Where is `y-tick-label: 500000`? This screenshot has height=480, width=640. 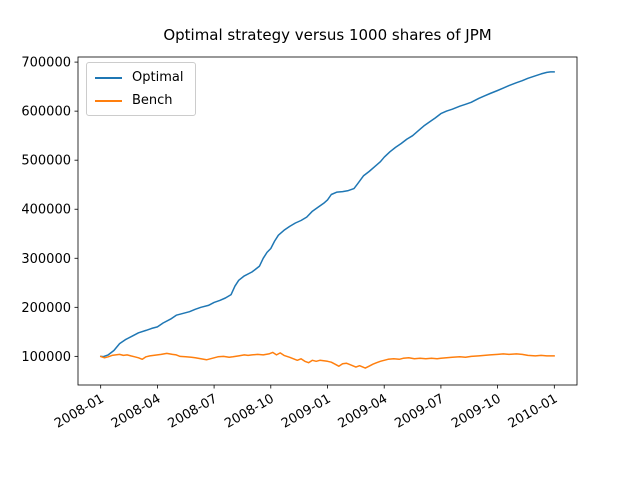 y-tick-label: 500000 is located at coordinates (46, 161).